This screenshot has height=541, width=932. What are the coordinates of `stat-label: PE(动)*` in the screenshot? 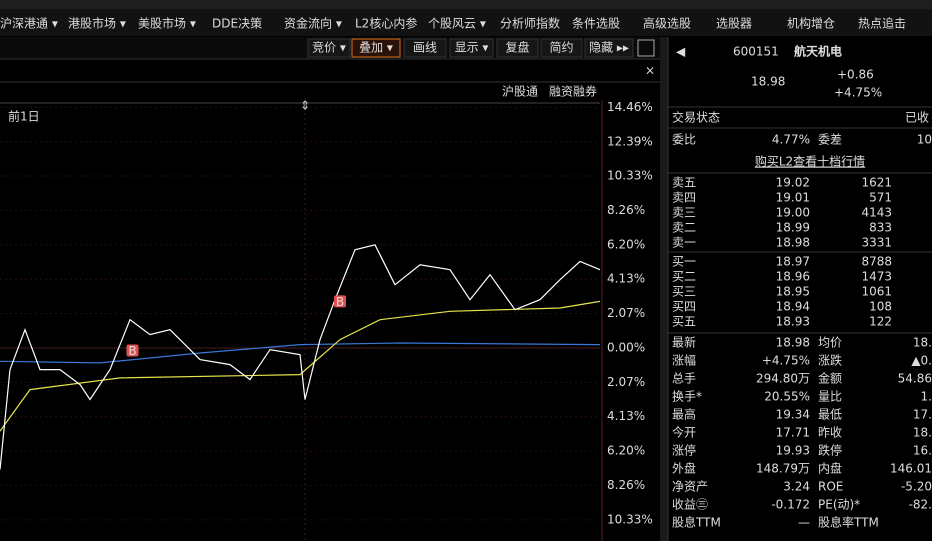 It's located at (839, 505).